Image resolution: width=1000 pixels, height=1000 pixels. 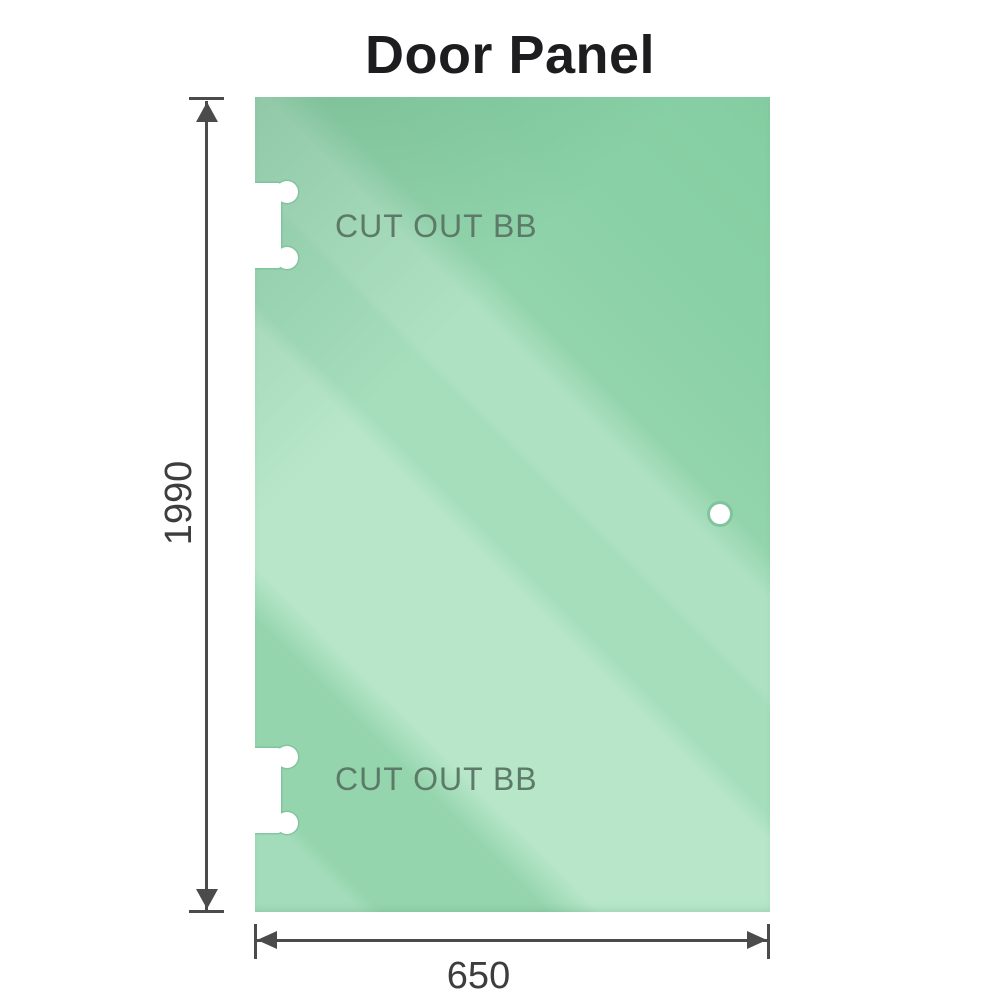 What do you see at coordinates (757, 940) in the screenshot?
I see `width-dim-arrow-right-icon` at bounding box center [757, 940].